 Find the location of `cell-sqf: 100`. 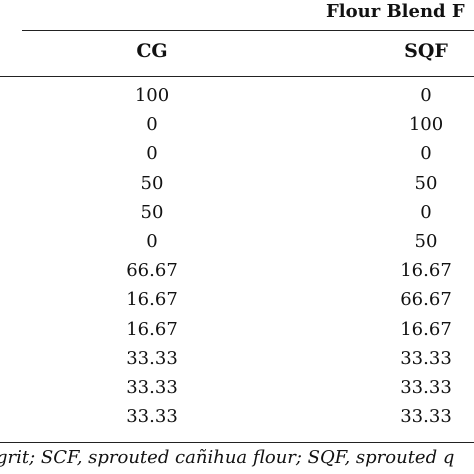

cell-sqf: 100 is located at coordinates (426, 125).